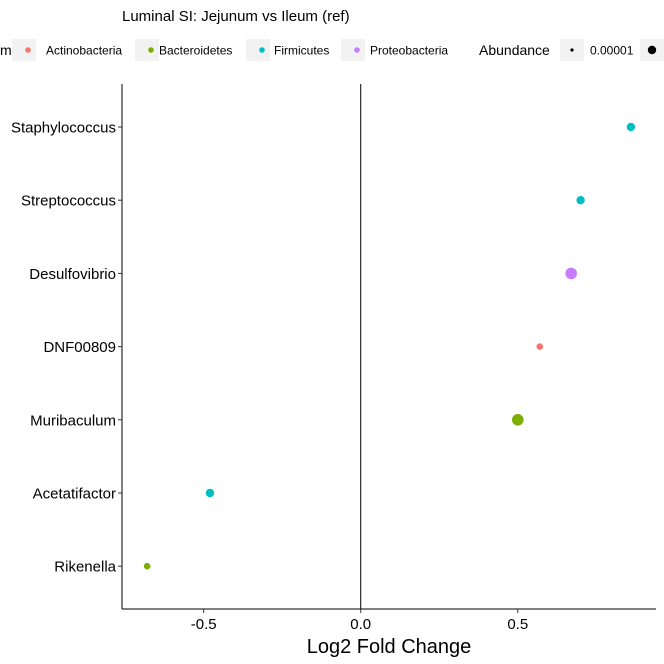 This screenshot has height=664, width=664. What do you see at coordinates (151, 50) in the screenshot?
I see `legend-swatch-bacteroidetes` at bounding box center [151, 50].